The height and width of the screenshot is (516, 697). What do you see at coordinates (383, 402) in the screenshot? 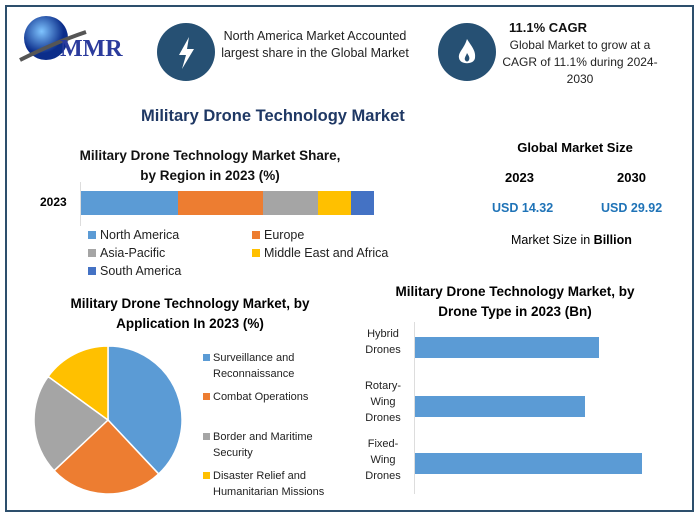
I see `drone-category-label: Rotary-Wing Drones` at bounding box center [383, 402].